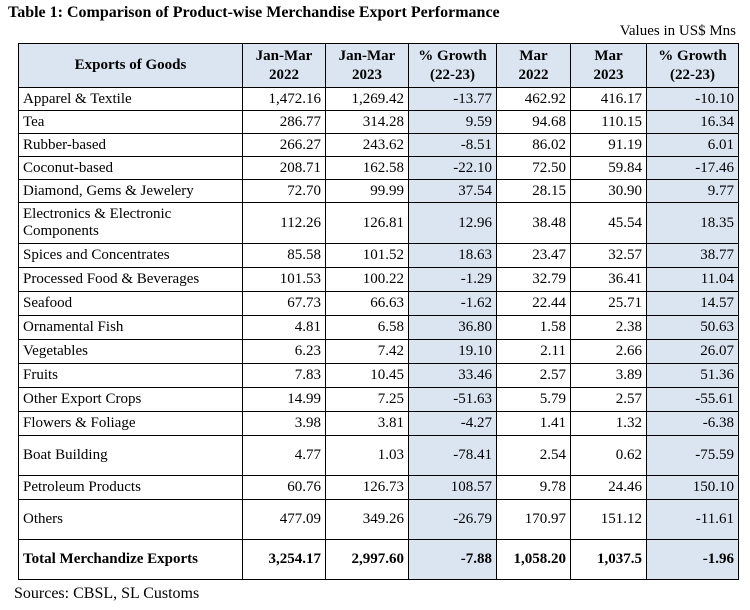 The width and height of the screenshot is (750, 610). What do you see at coordinates (130, 351) in the screenshot?
I see `cell-name: Vegetables` at bounding box center [130, 351].